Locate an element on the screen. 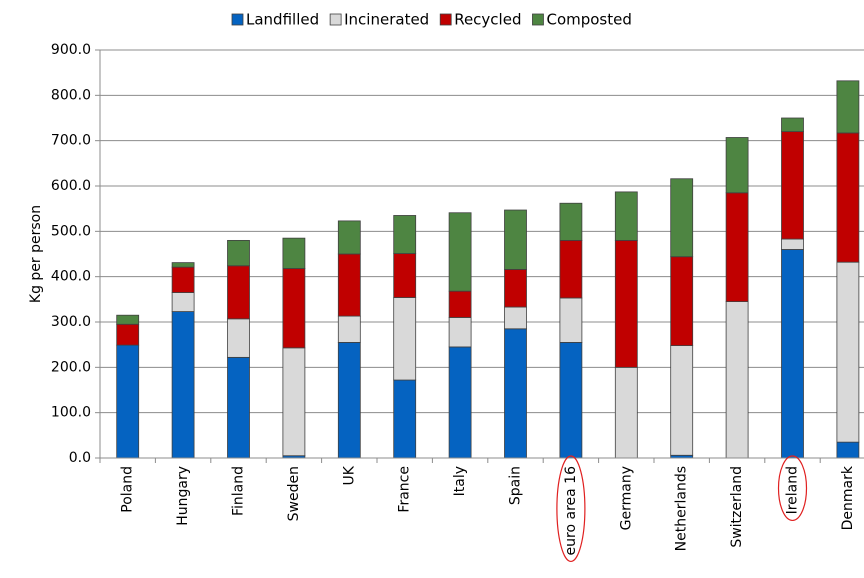 Image resolution: width=864 pixels, height=578 pixels. legend-label: Landfilled is located at coordinates (282, 20).